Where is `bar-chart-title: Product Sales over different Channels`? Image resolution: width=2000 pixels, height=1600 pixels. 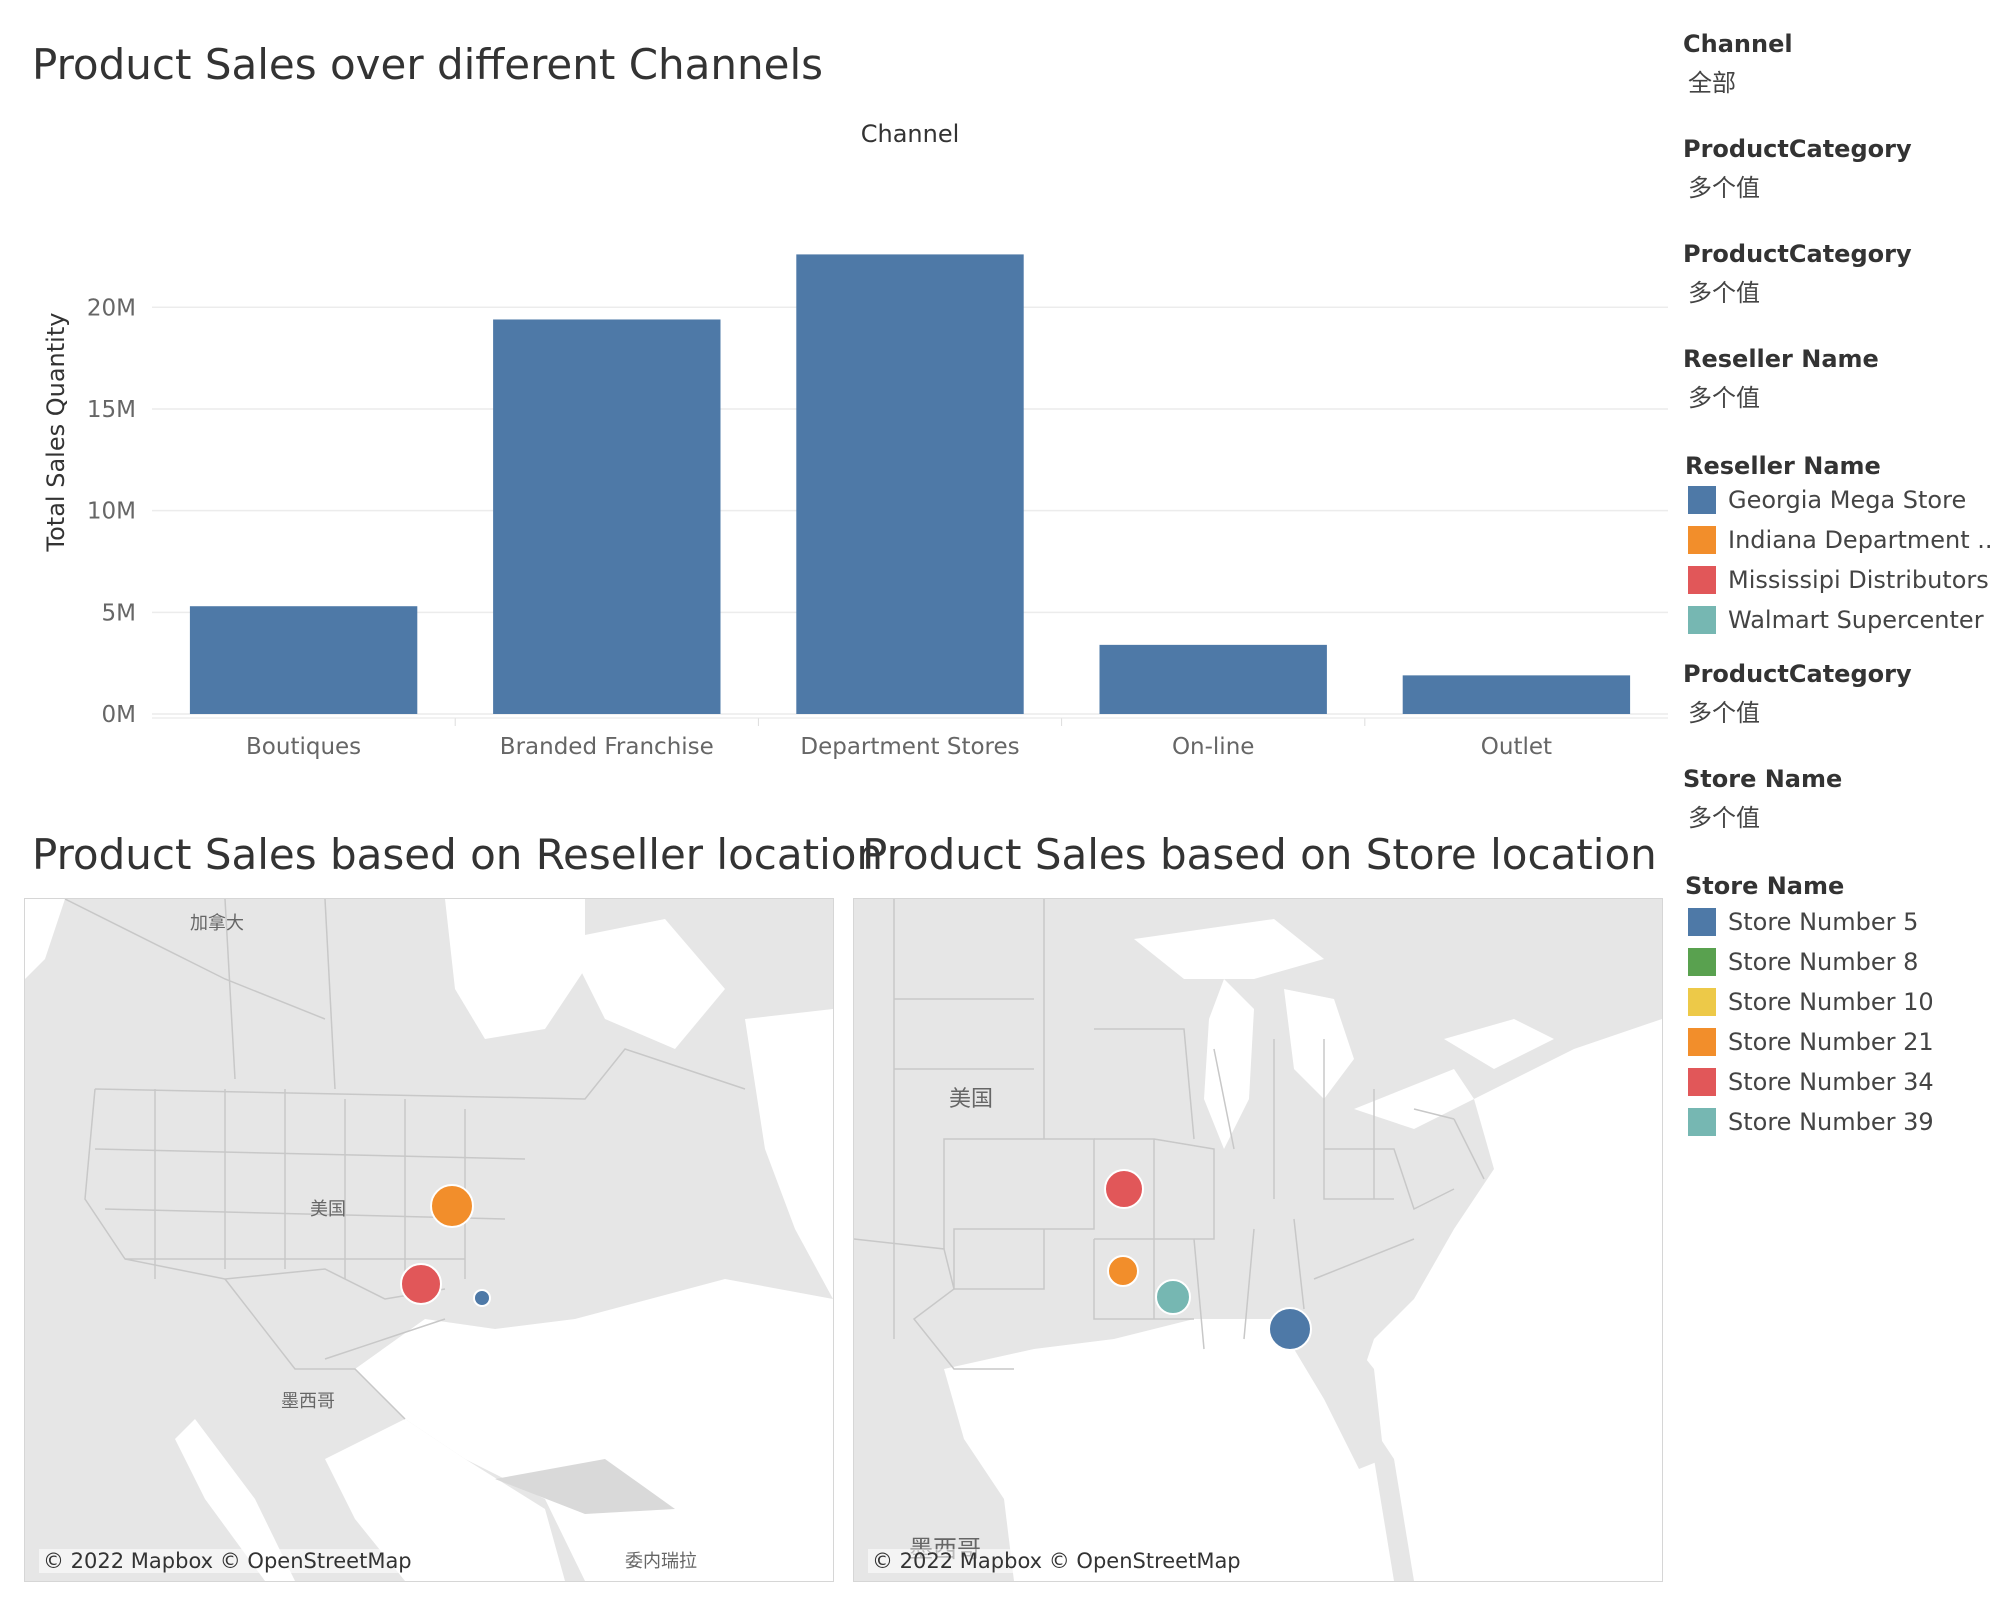
bar-chart-title: Product Sales over different Channels is located at coordinates (428, 64).